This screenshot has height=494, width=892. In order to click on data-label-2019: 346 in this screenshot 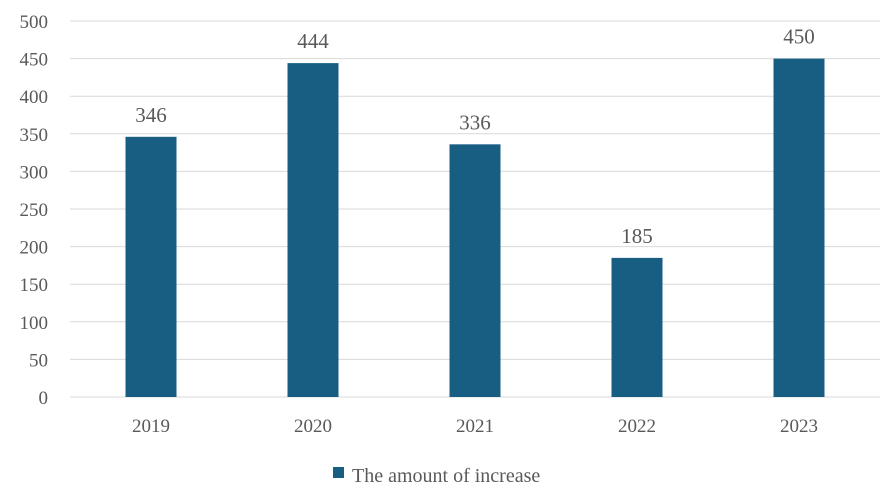, I will do `click(151, 115)`.